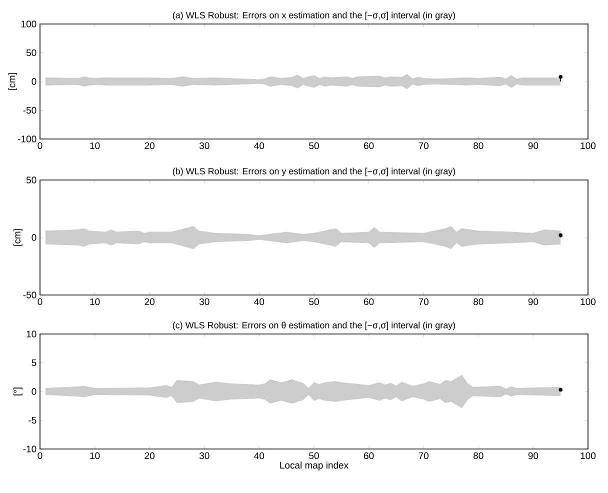 The width and height of the screenshot is (608, 493). I want to click on y-tick-label: 10, so click(31, 334).